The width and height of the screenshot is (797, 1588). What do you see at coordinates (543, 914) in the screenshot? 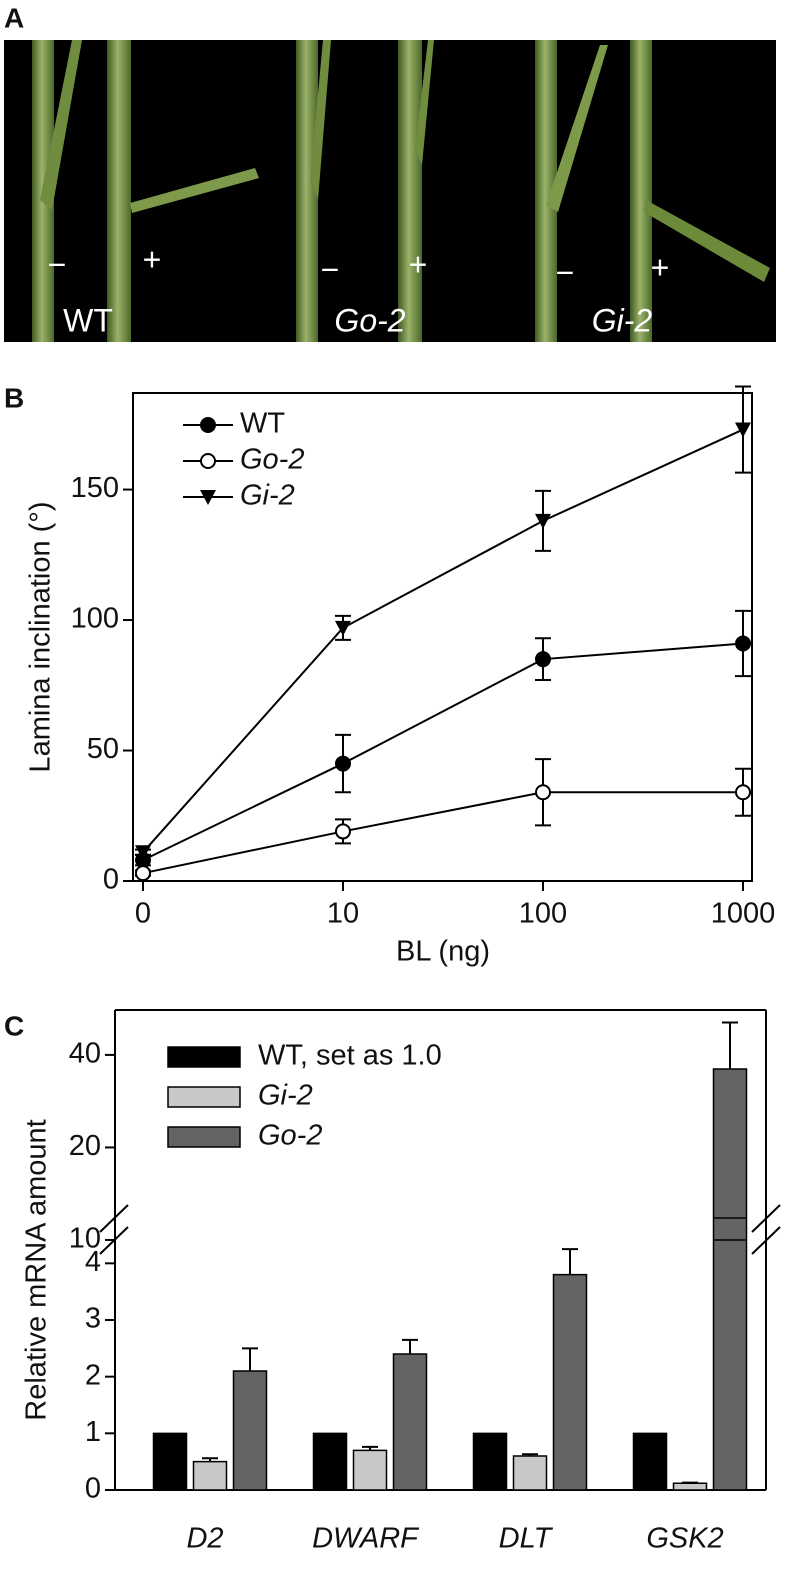
I see `x-tick-label: 100` at bounding box center [543, 914].